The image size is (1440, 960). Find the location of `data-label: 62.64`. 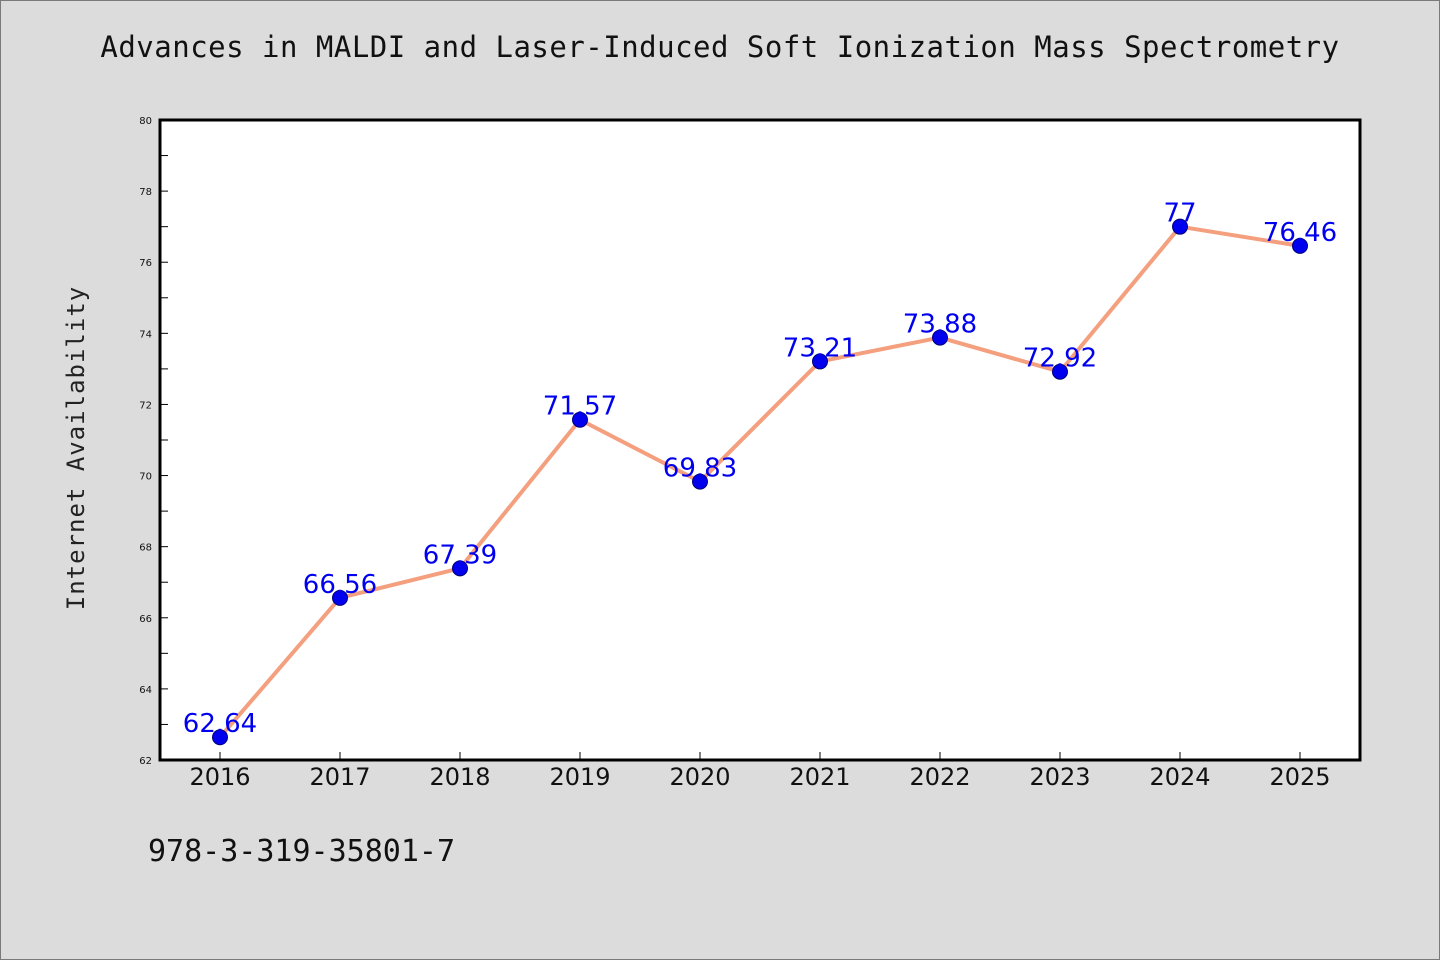

data-label: 62.64 is located at coordinates (220, 724).